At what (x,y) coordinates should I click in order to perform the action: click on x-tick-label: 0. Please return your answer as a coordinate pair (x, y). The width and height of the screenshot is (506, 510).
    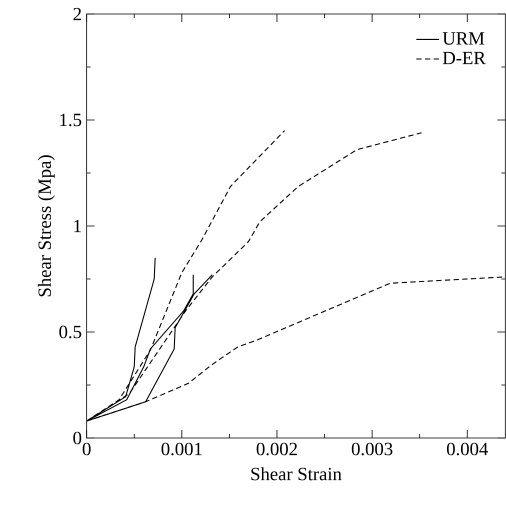
    Looking at the image, I should click on (86, 449).